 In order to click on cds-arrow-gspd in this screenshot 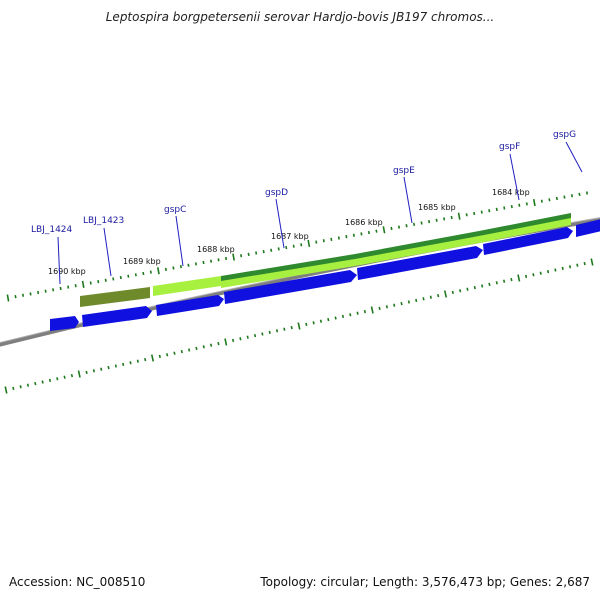, I will do `click(290, 287)`.